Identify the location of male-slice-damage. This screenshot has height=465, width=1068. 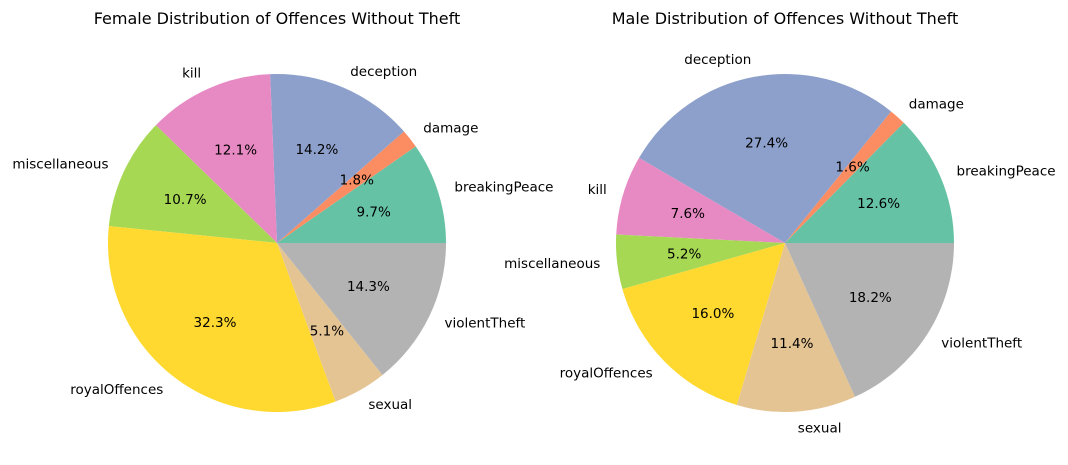
(844, 177).